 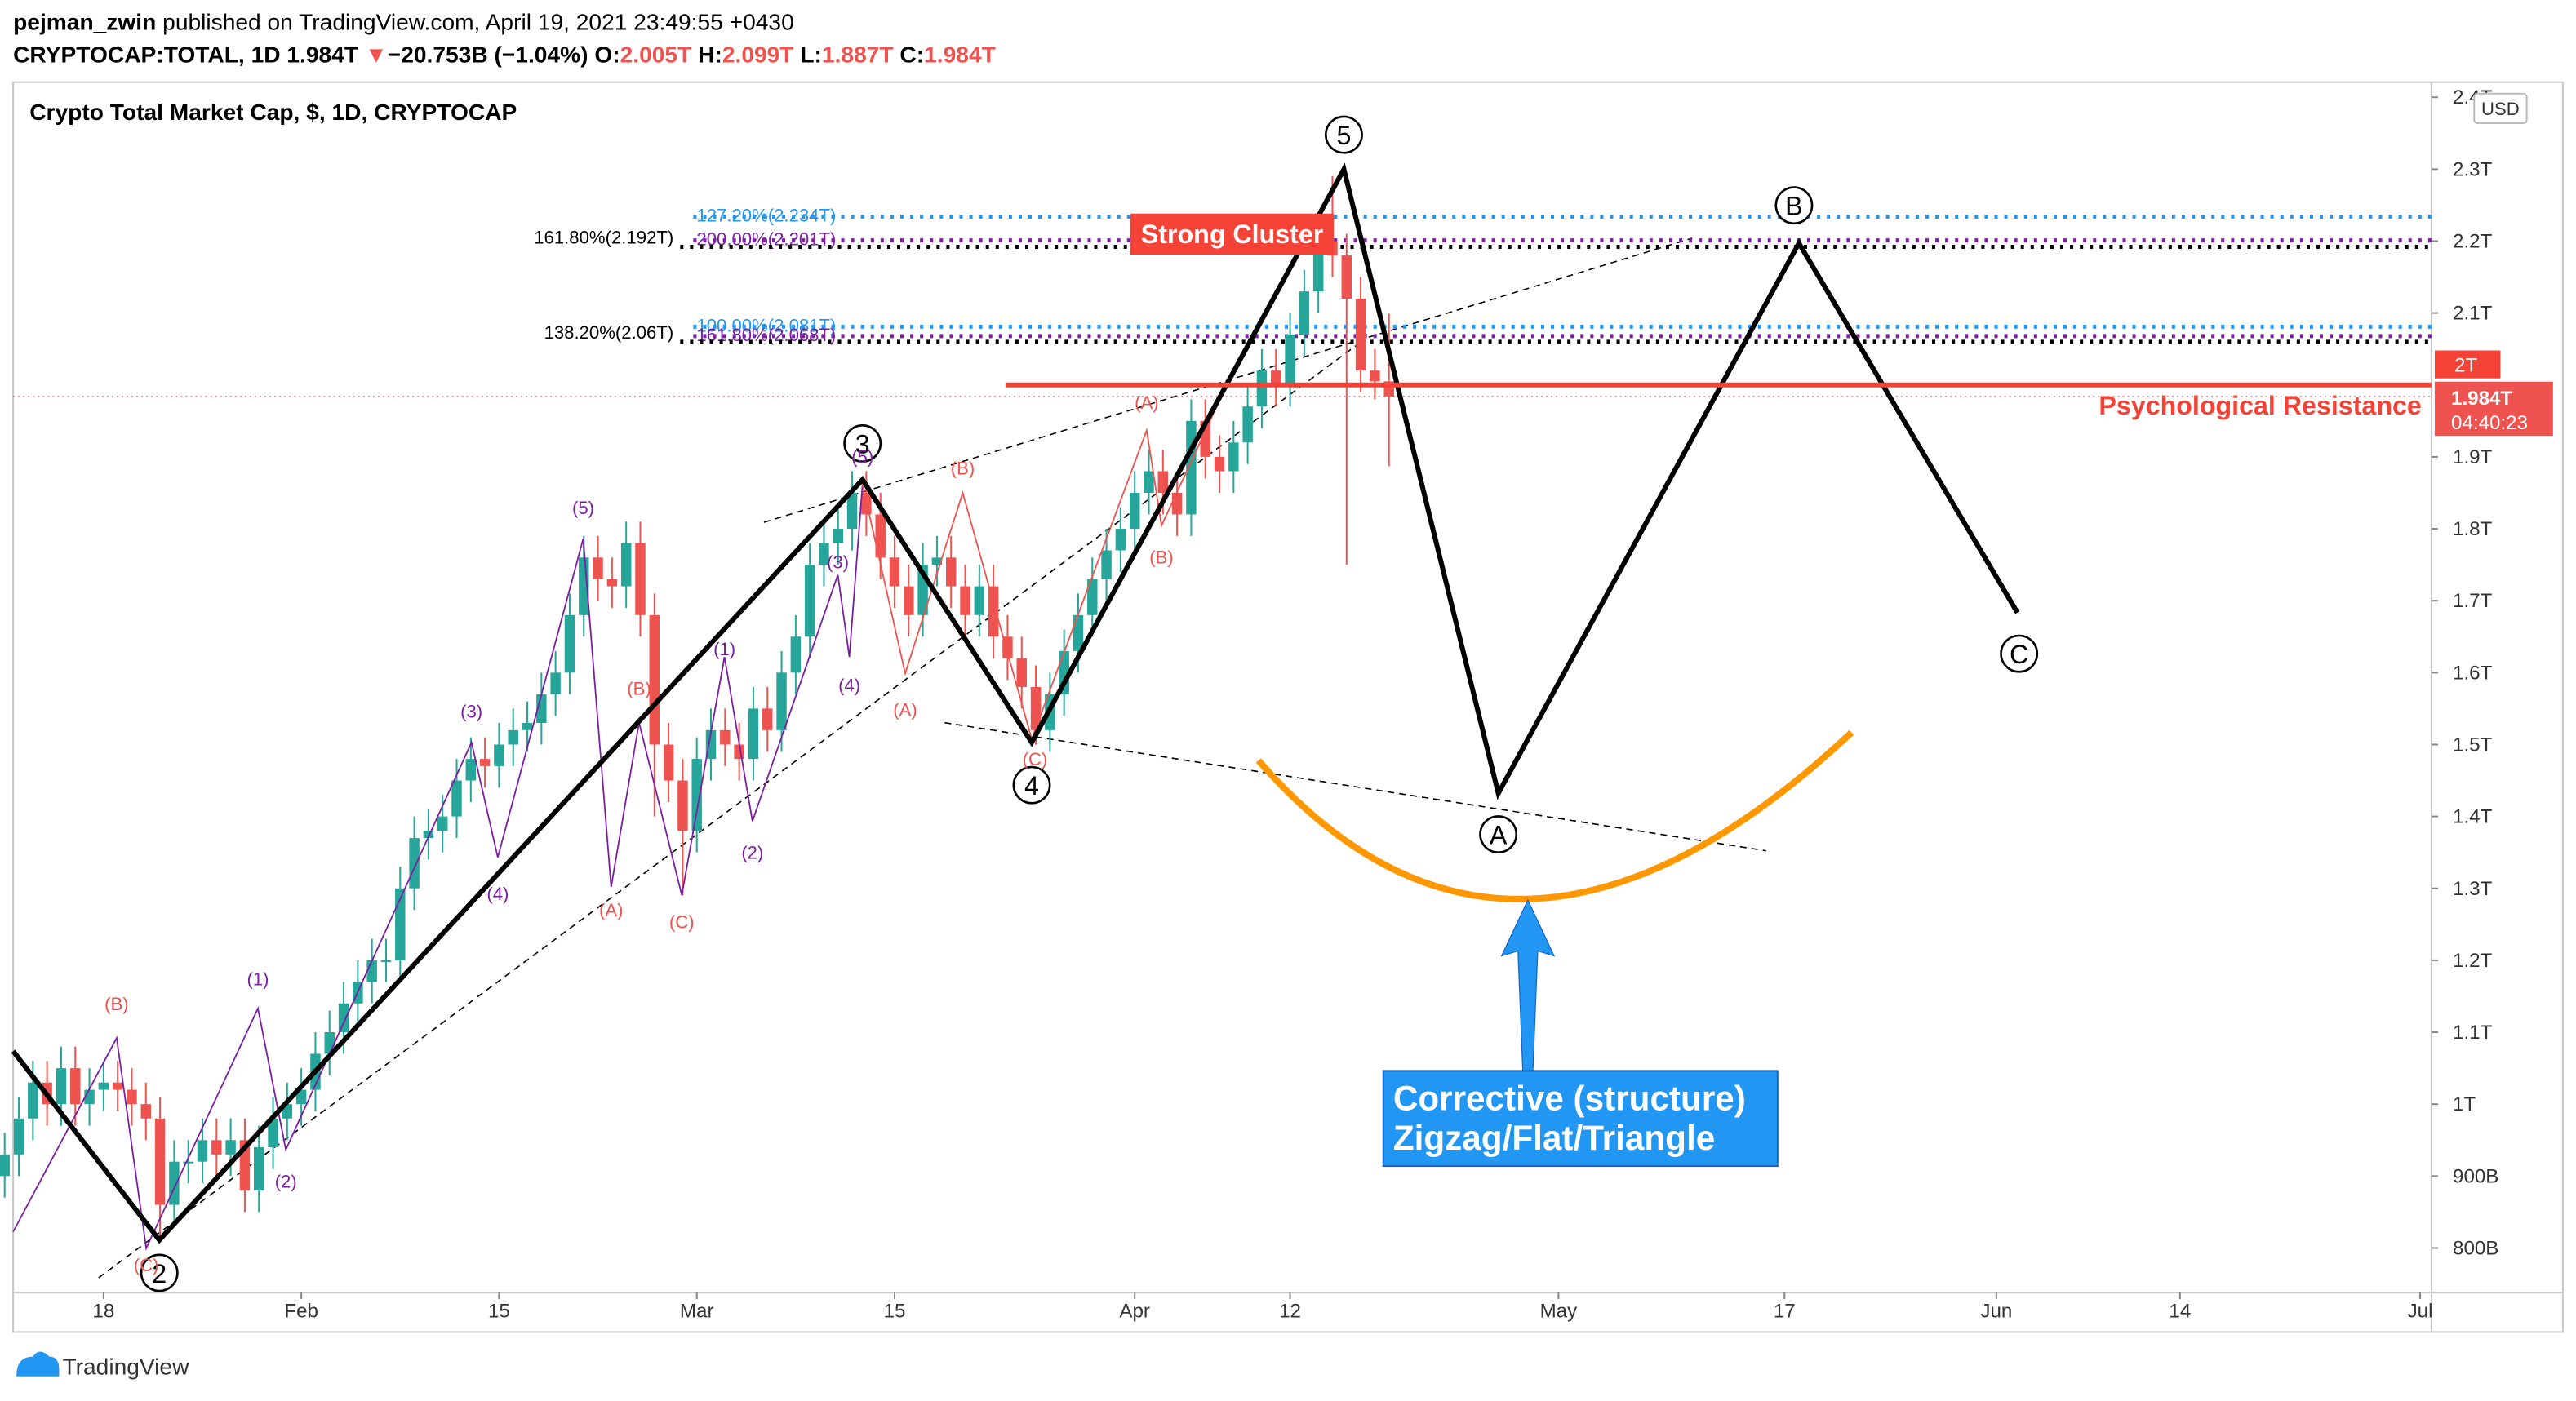 I want to click on last-price-box, so click(x=2493, y=409).